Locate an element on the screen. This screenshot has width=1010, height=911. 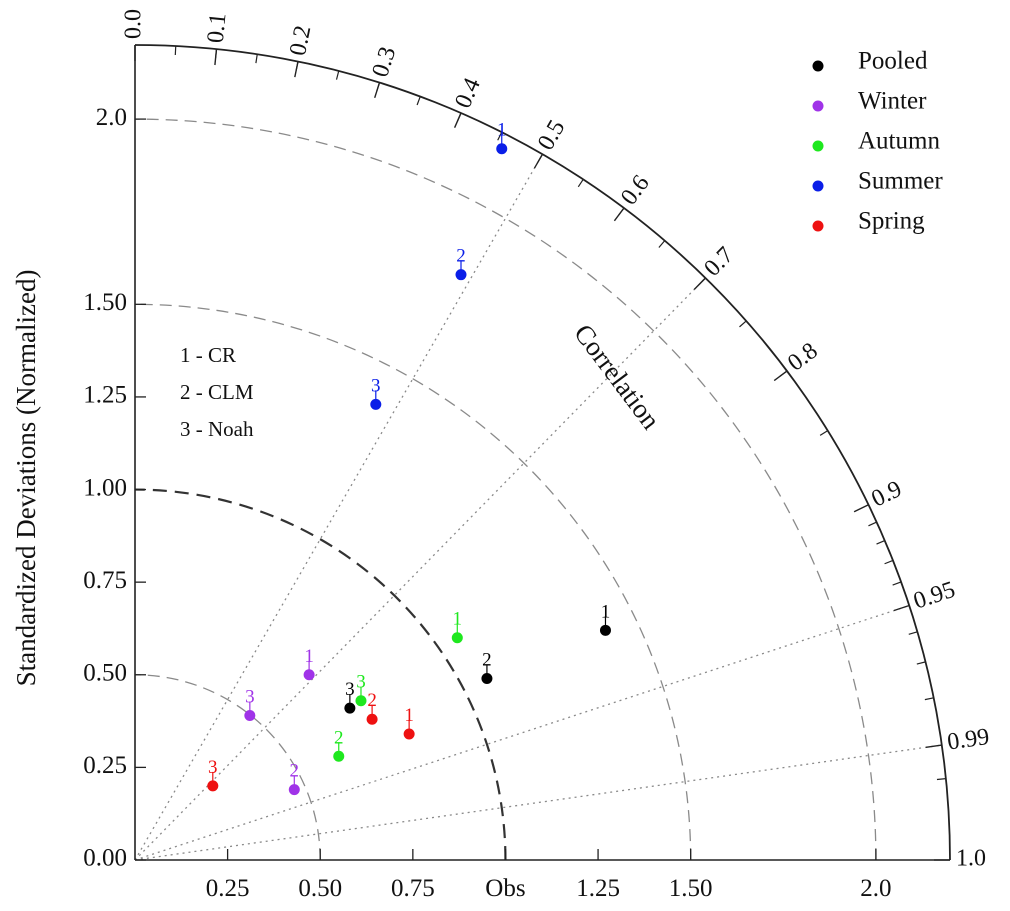
data-point-summer: 1 is located at coordinates (502, 137).